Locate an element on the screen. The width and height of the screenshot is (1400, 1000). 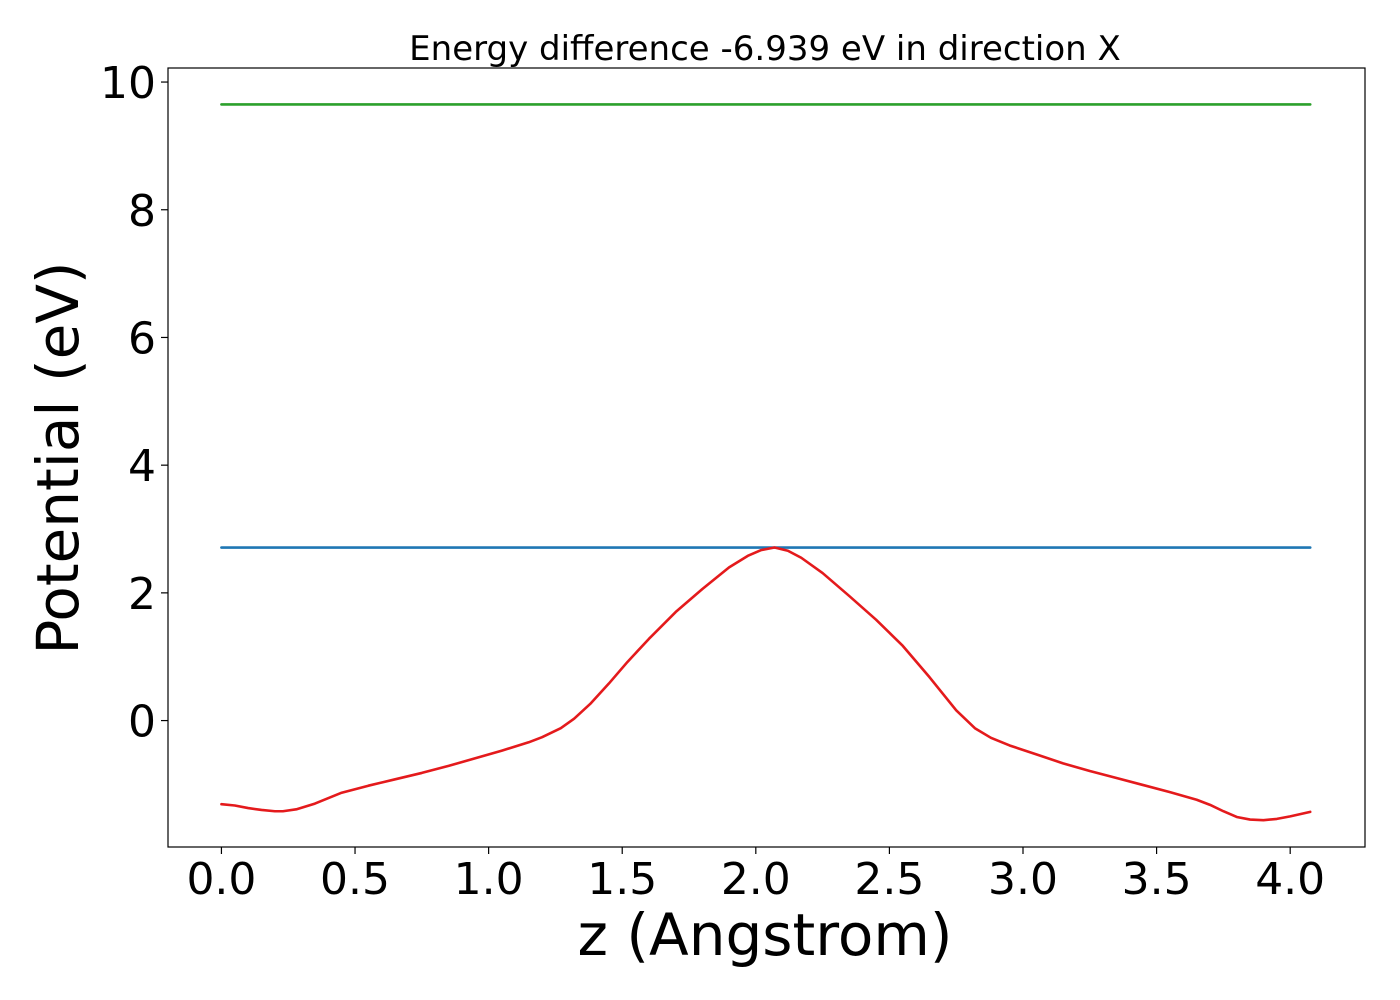
x-axis: 0.0 0.5 1.0 1.5 2.0 2.5 3.0 3.5 4.0 is located at coordinates (755, 876).